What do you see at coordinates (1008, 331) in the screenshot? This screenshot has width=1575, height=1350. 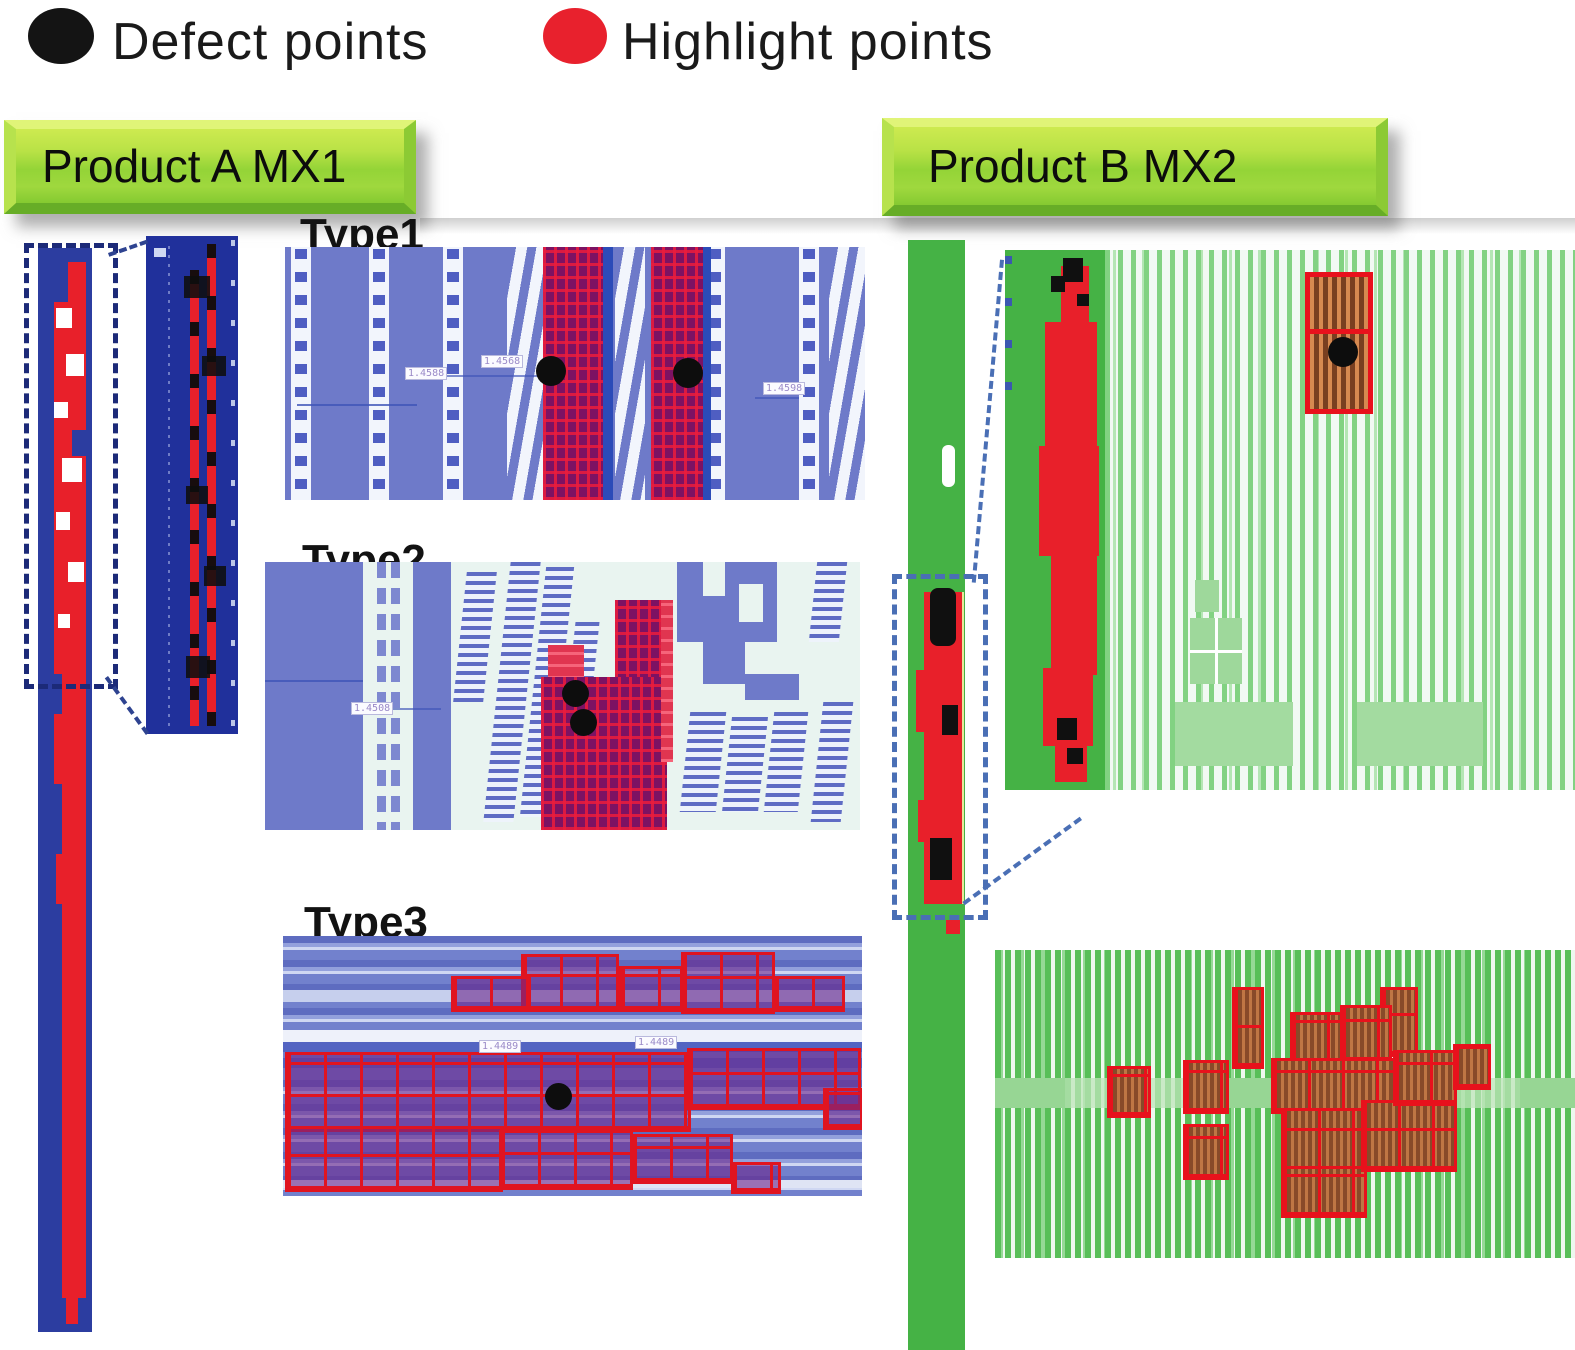 I see `edge-ticks` at bounding box center [1008, 331].